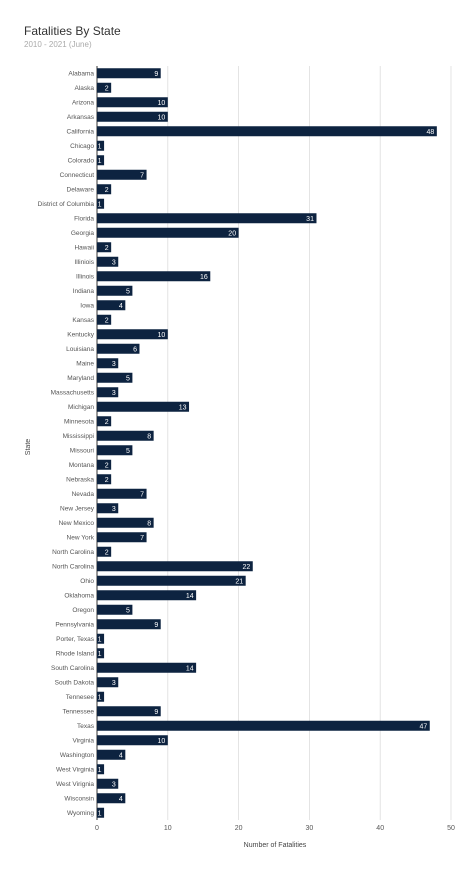 This screenshot has height=872, width=474. What do you see at coordinates (87, 306) in the screenshot?
I see `category-label: Iowa` at bounding box center [87, 306].